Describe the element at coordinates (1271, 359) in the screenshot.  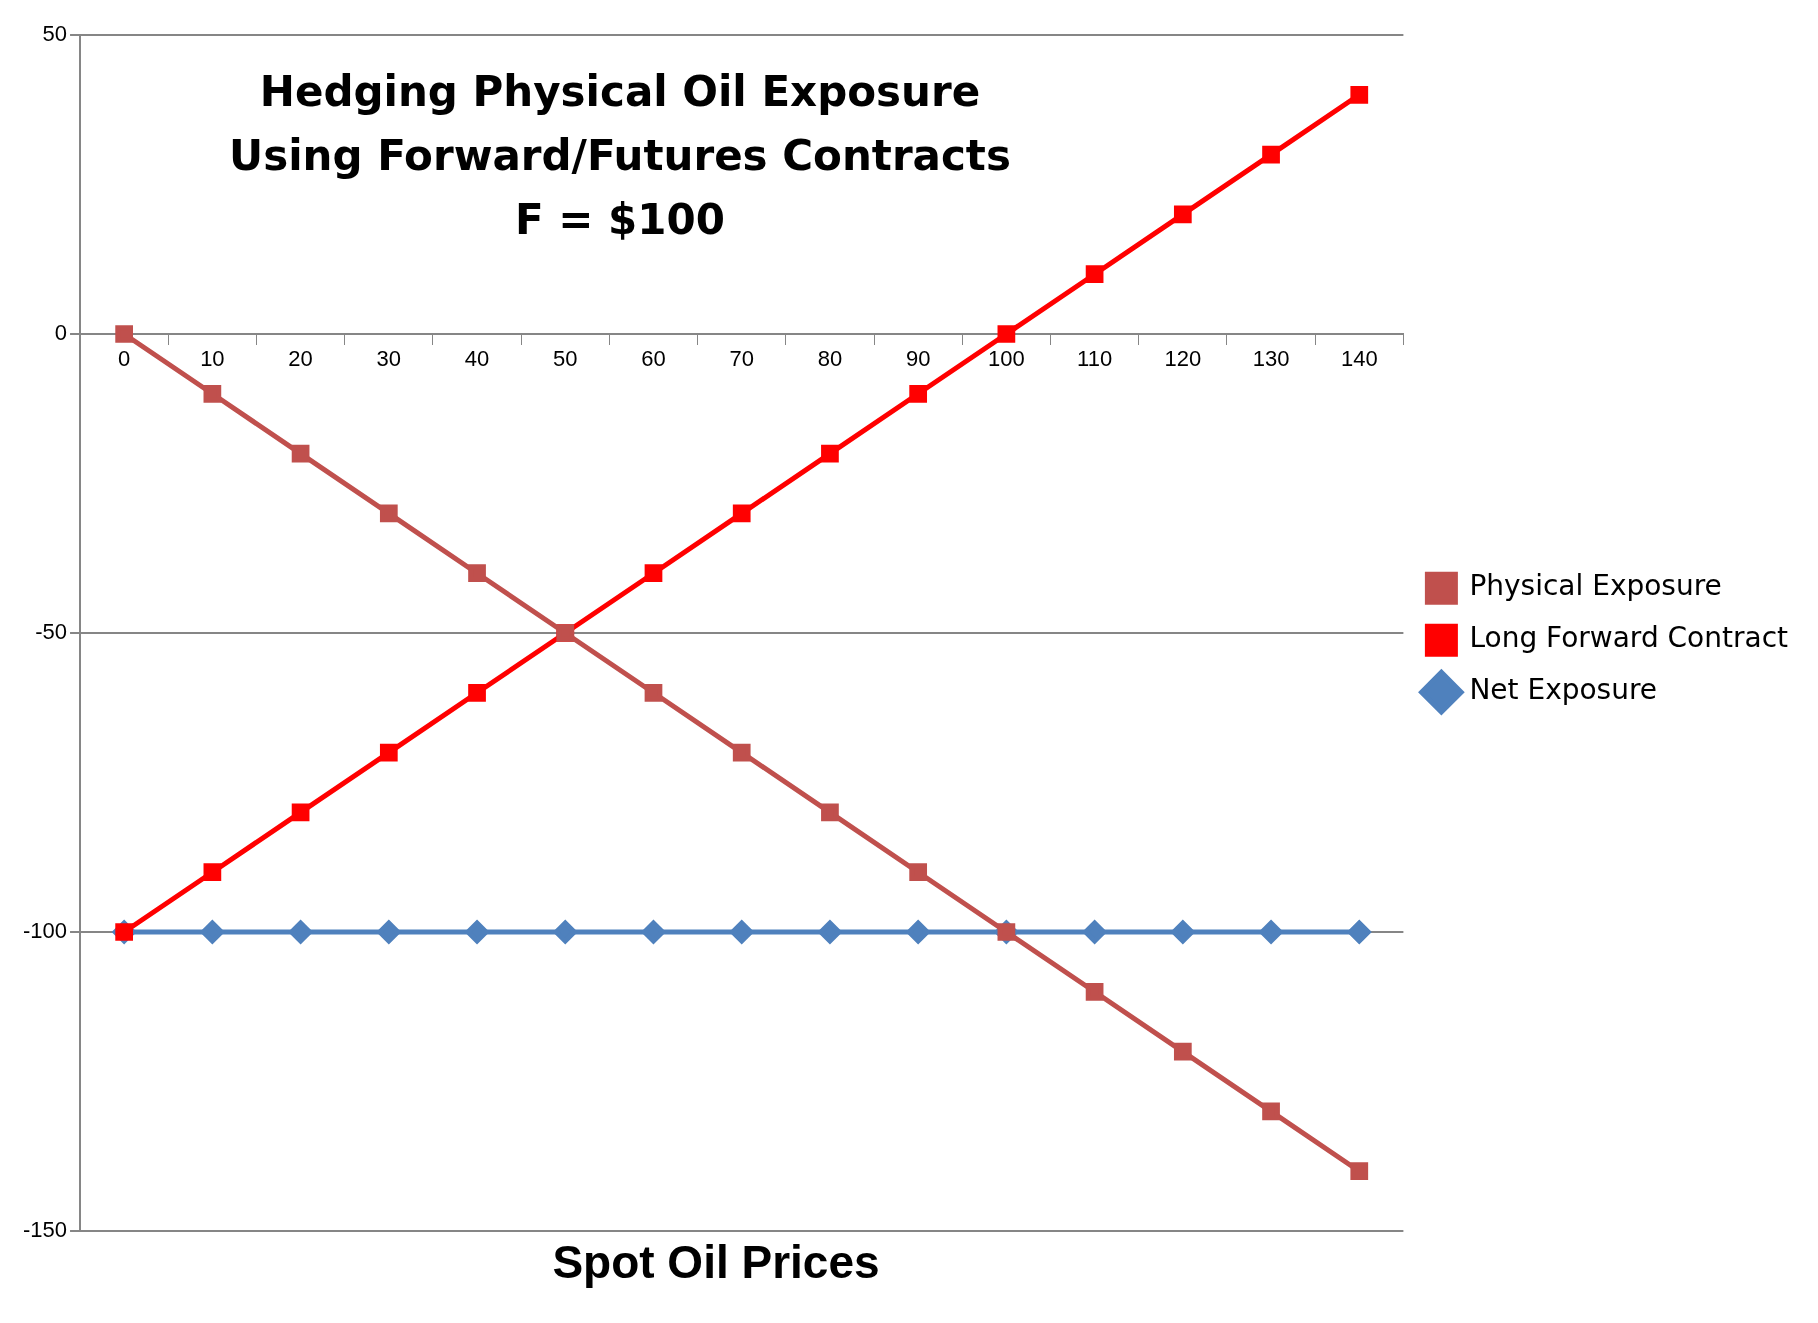
I see `x-tick-label: 130` at that location.